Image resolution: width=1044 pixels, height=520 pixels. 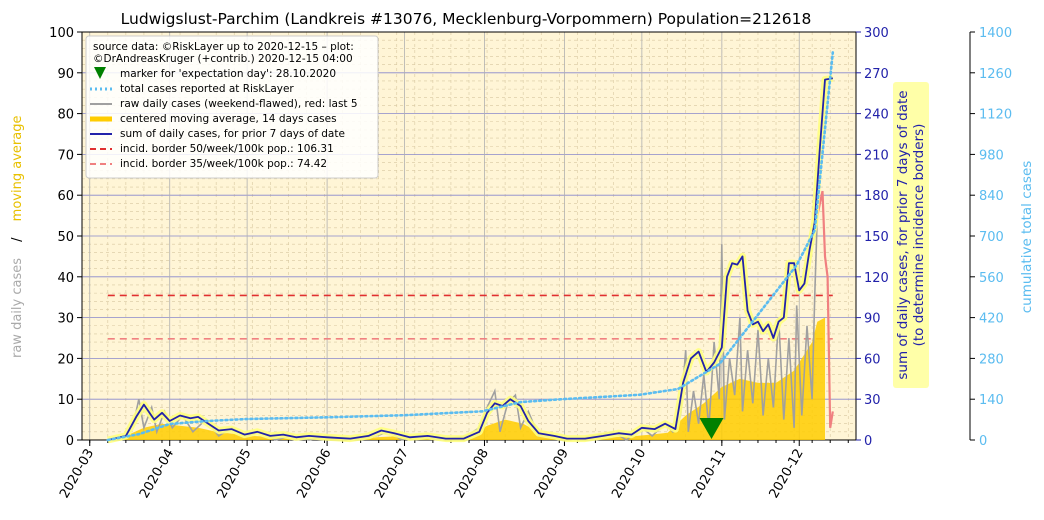 What do you see at coordinates (876, 155) in the screenshot?
I see `right1-tick-label: 210` at bounding box center [876, 155].